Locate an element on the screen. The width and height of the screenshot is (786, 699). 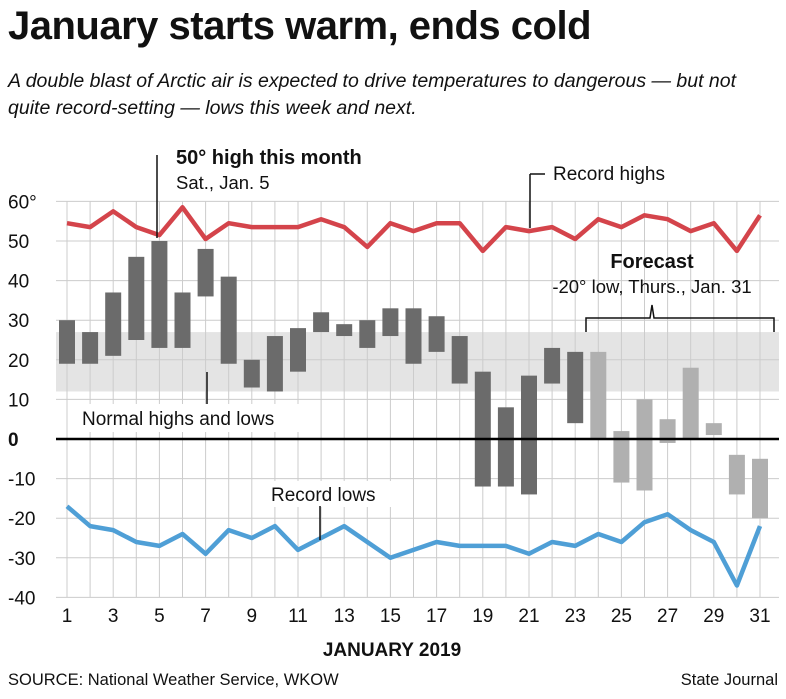
x-tick-label: 17 is located at coordinates (436, 616).